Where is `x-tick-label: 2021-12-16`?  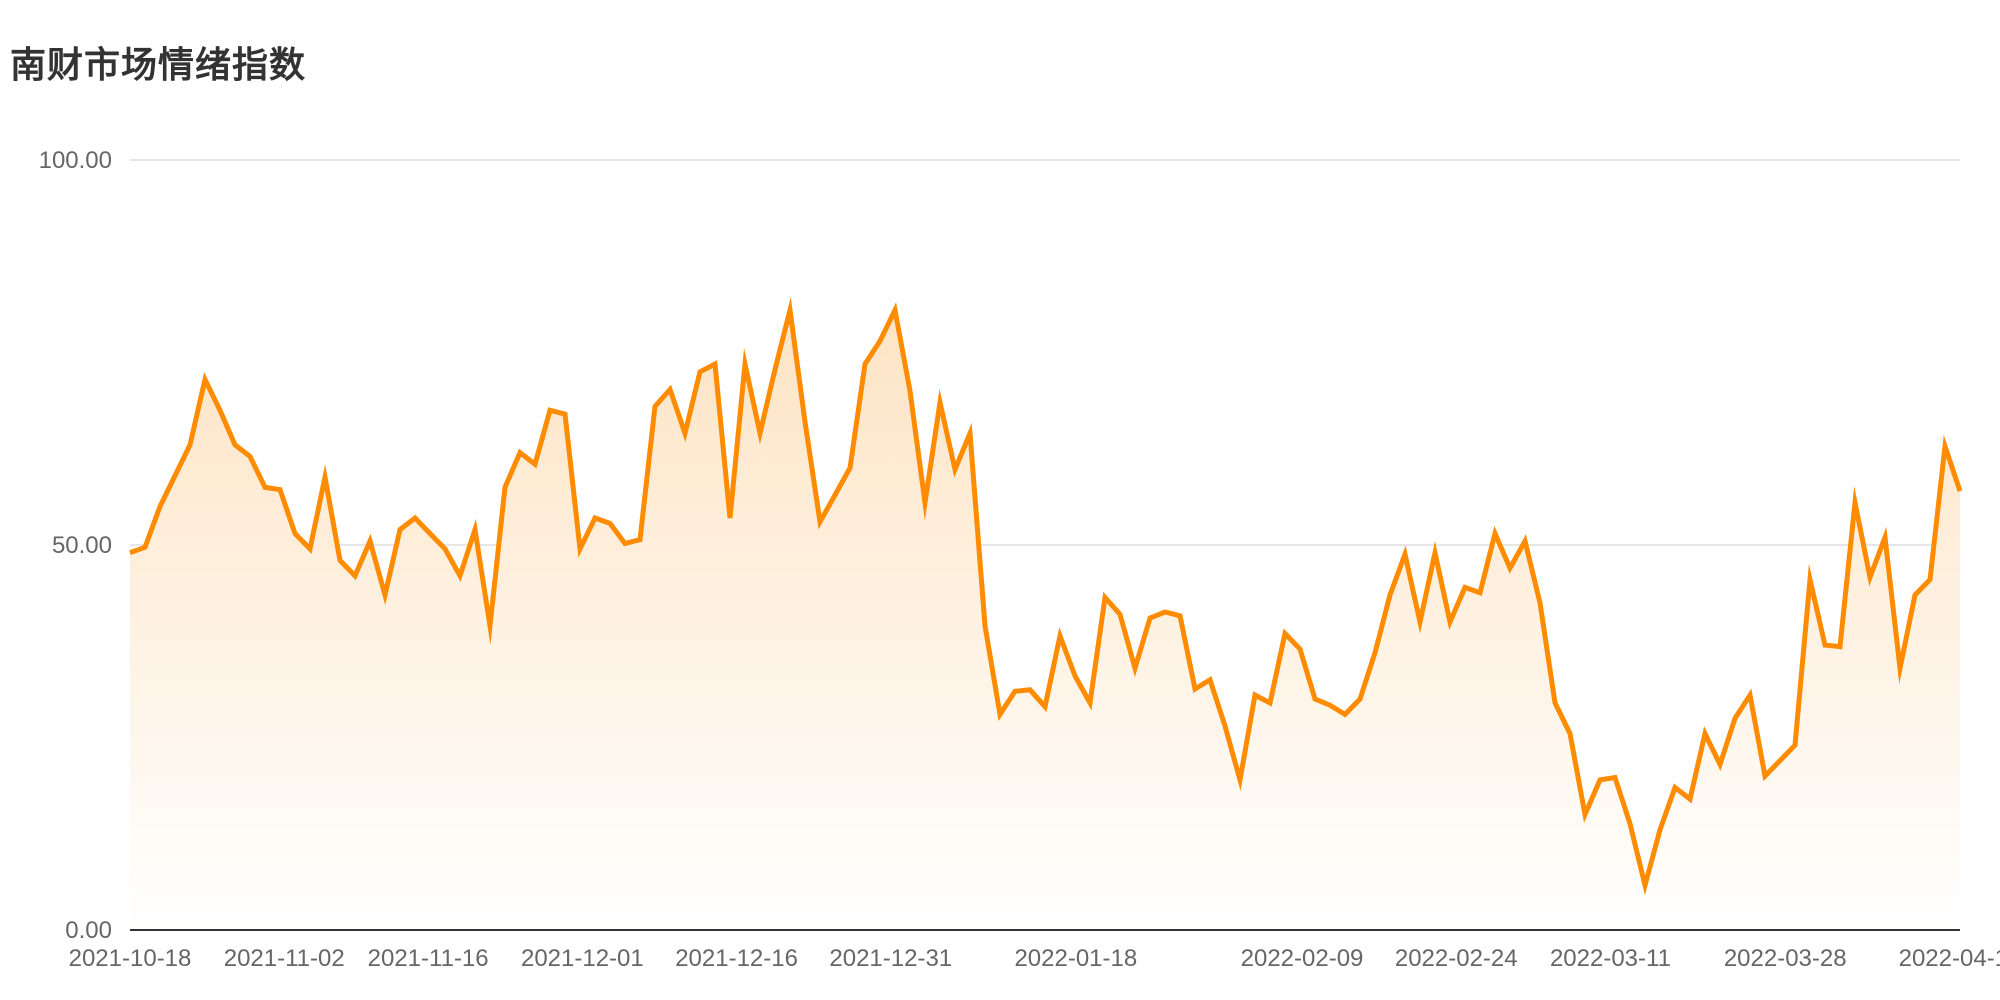
x-tick-label: 2021-12-16 is located at coordinates (736, 958).